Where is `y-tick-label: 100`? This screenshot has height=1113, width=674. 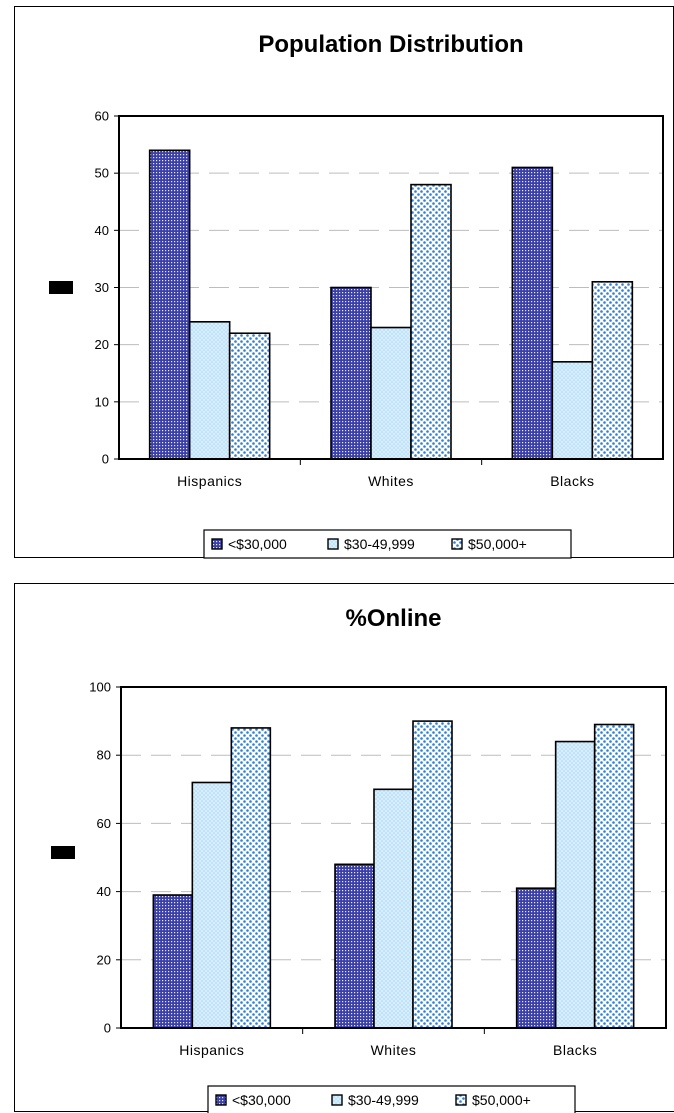 y-tick-label: 100 is located at coordinates (100, 687).